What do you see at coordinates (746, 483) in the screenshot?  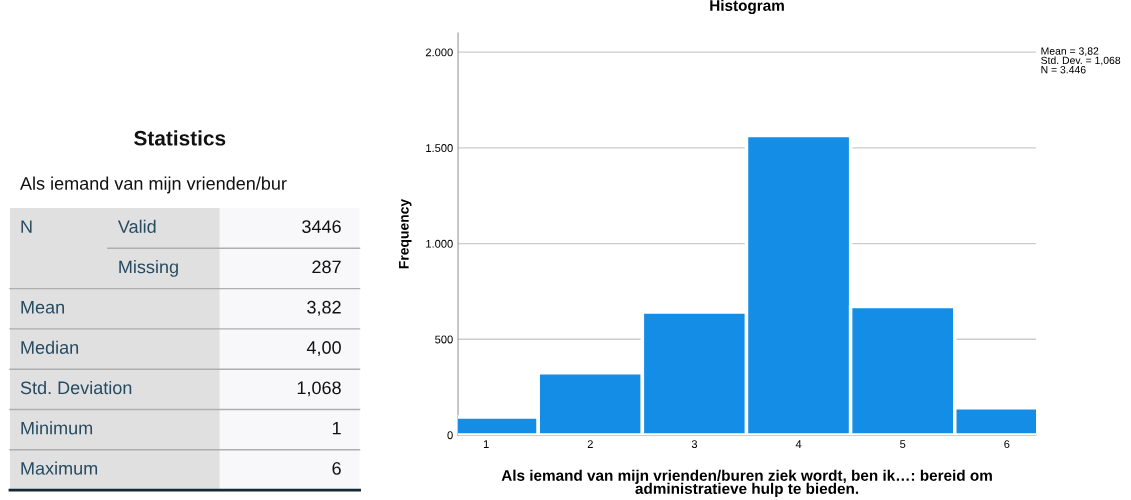 I see `x-axis-title: Als iemand van mijn vrienden/buren ziek wordt, ben ik…: bereid om administratieve hulp te bieden.` at bounding box center [746, 483].